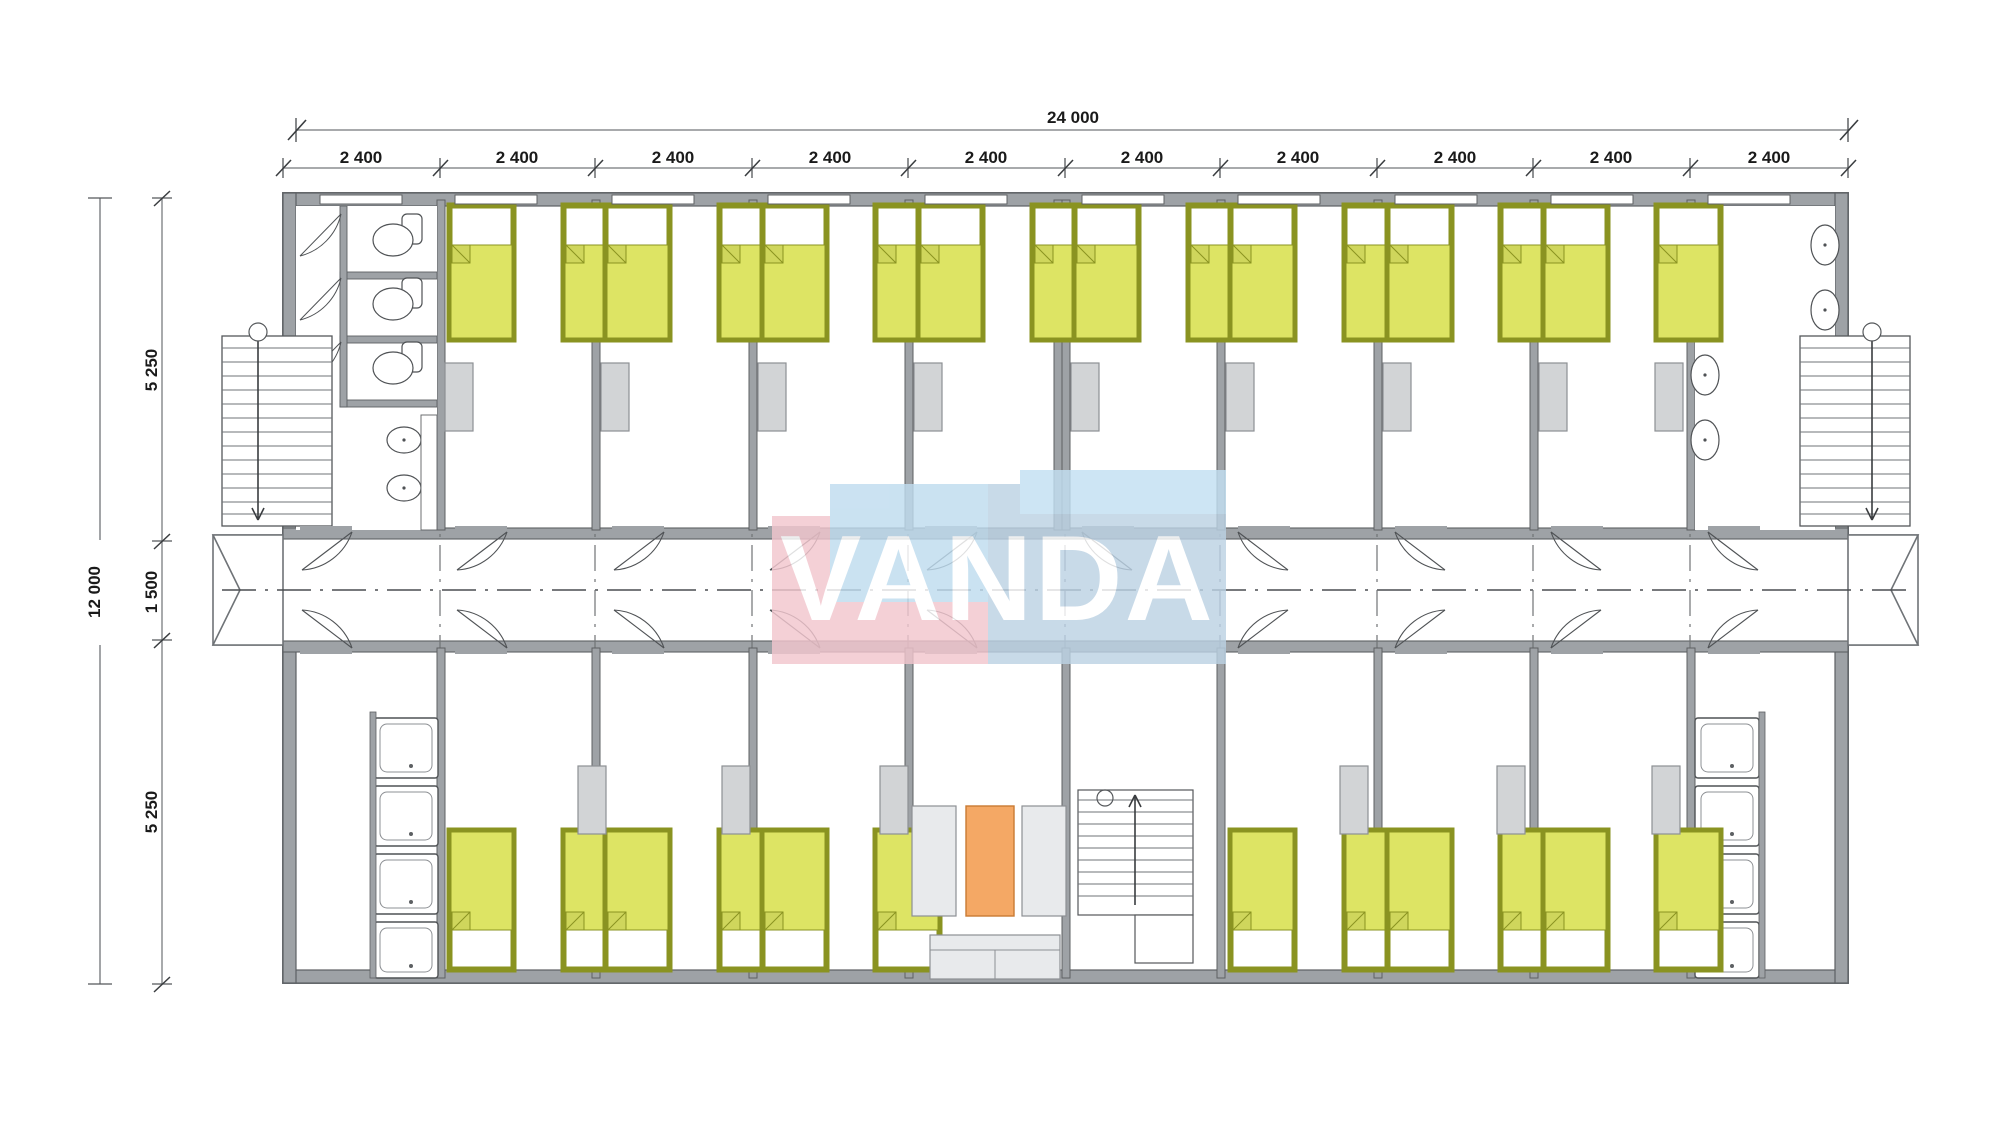 Image resolution: width=2000 pixels, height=1131 pixels. I want to click on beds-lower-row, so click(1085, 900).